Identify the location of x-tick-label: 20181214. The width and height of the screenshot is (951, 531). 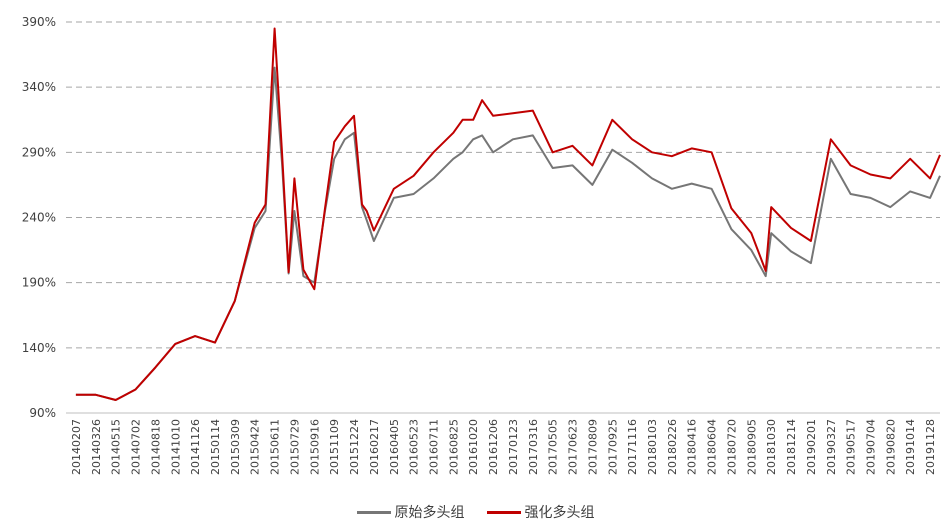
(791, 447).